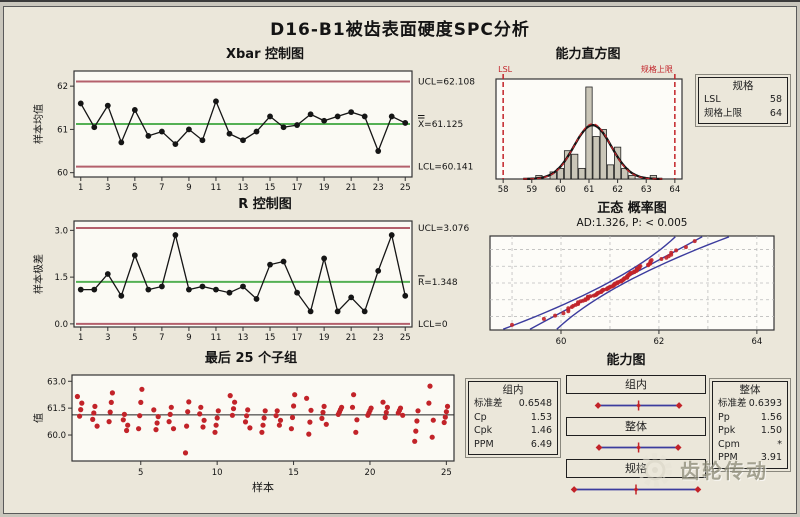 This screenshot has height=517, width=800. I want to click on stat-row: Cpm *, so click(750, 444).